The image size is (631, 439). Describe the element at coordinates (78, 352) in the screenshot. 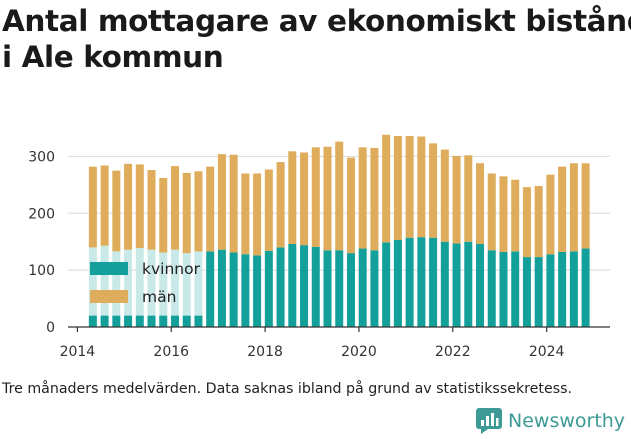

I see `x-tick-label: 2014` at that location.